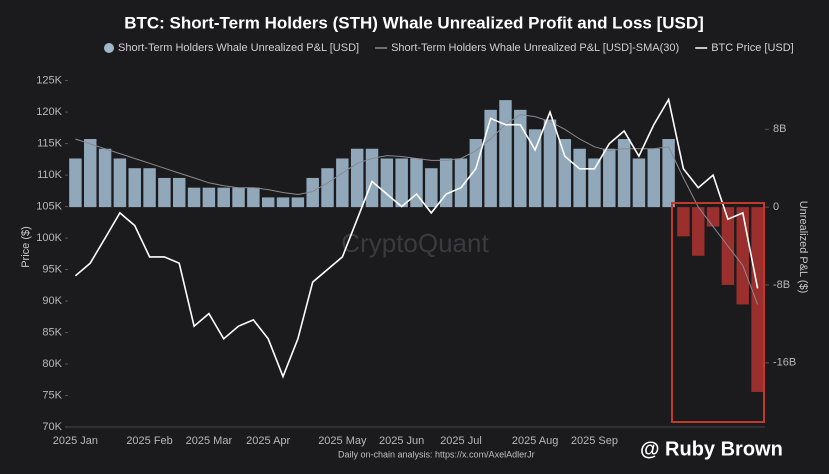 This screenshot has width=829, height=474. I want to click on y2-axis-title: Unrealized P&L ($), so click(803, 247).